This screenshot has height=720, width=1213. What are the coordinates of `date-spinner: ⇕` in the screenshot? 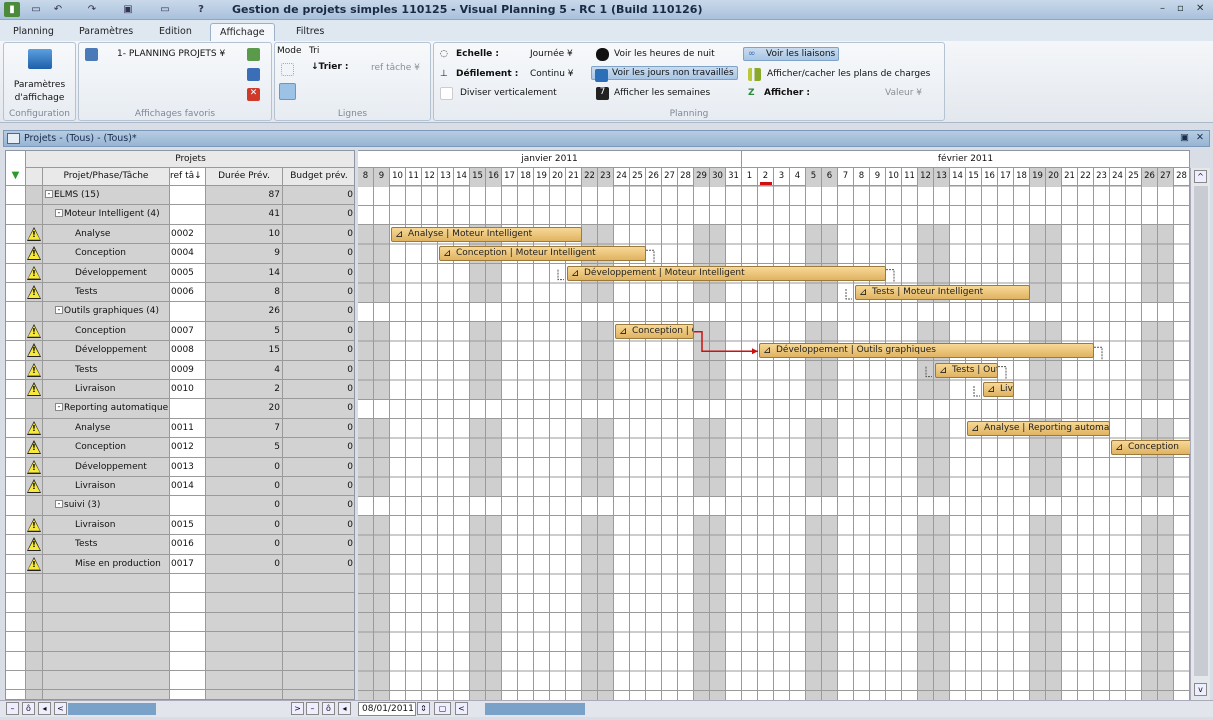 It's located at (423, 708).